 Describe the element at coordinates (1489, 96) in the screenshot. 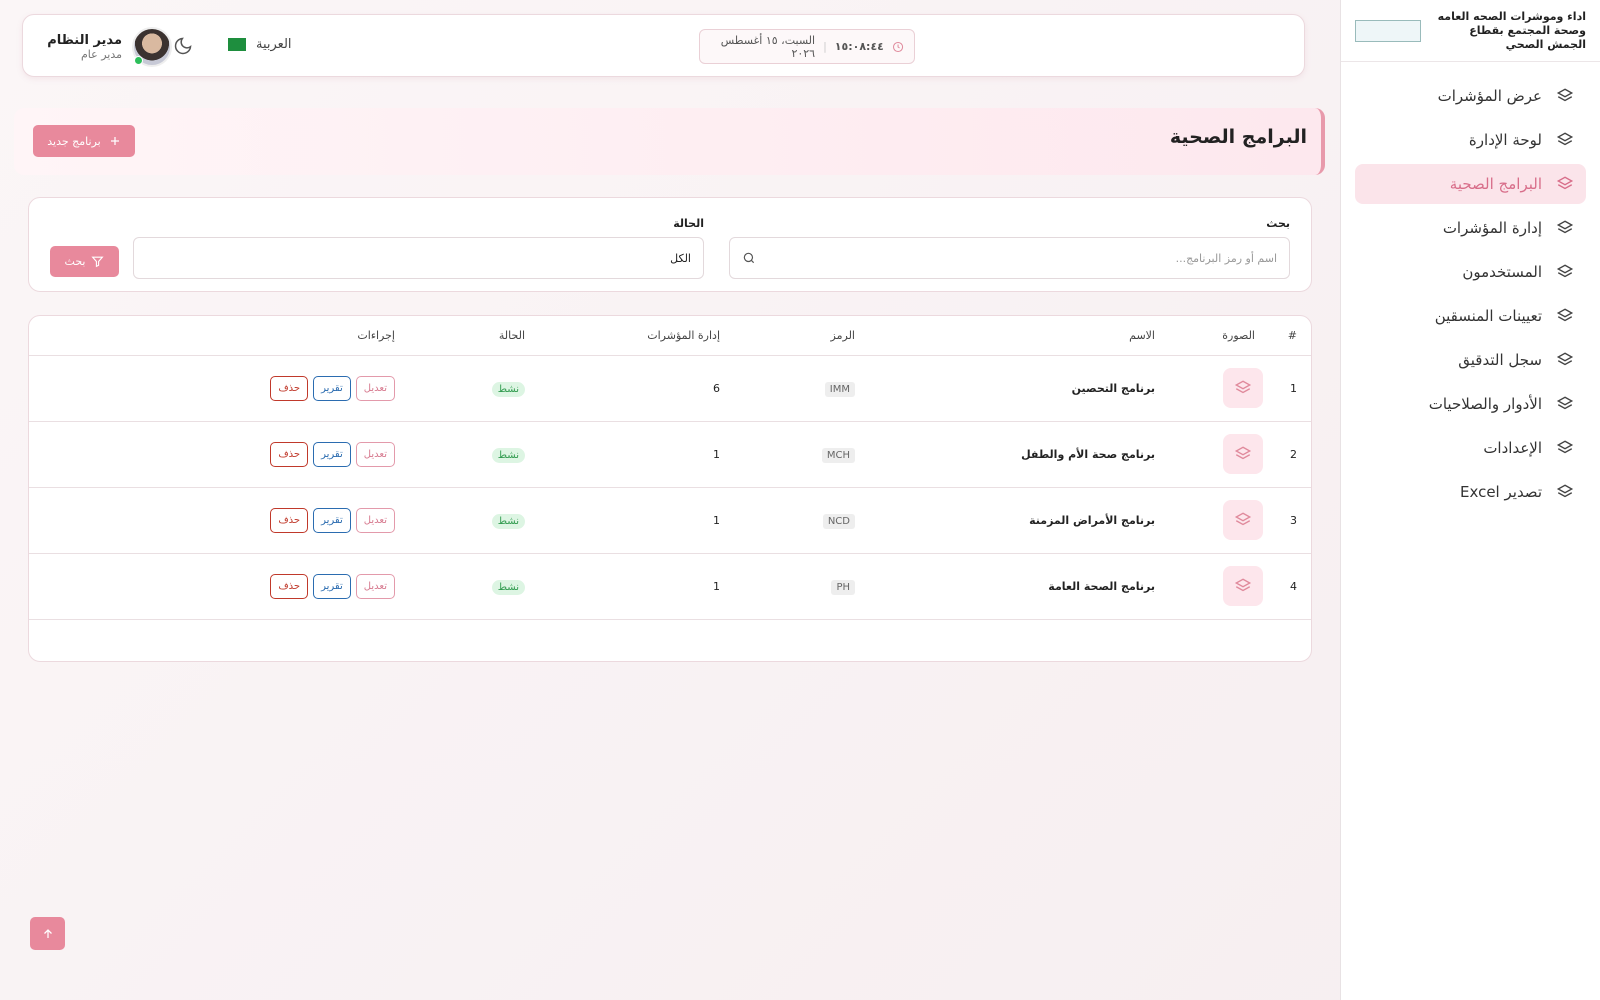

I see `nav-label: عرض المؤشرات` at that location.